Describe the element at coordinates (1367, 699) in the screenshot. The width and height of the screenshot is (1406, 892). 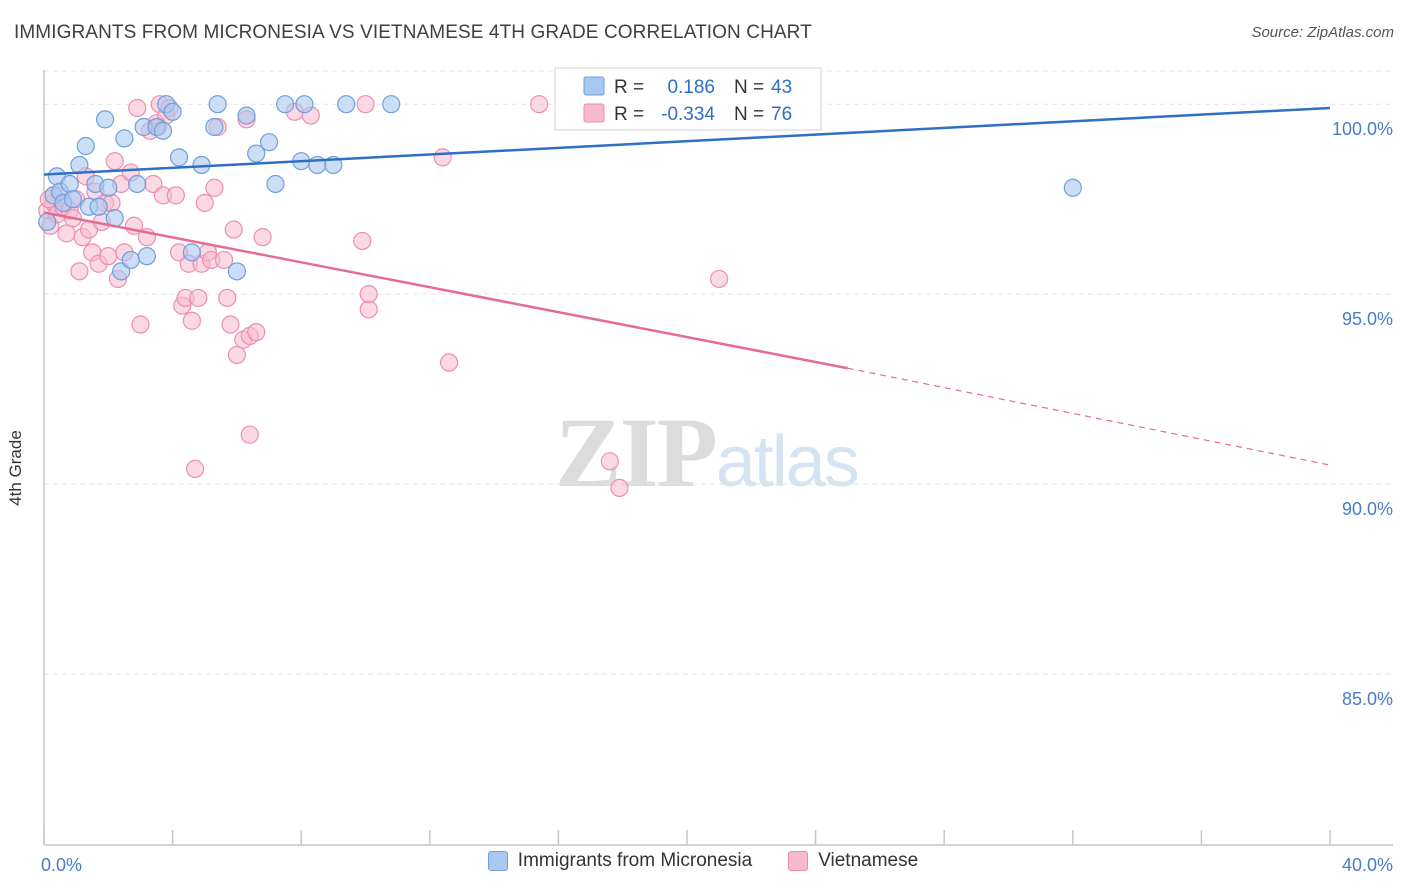
I see `y-tick-label: 85.0%` at that location.